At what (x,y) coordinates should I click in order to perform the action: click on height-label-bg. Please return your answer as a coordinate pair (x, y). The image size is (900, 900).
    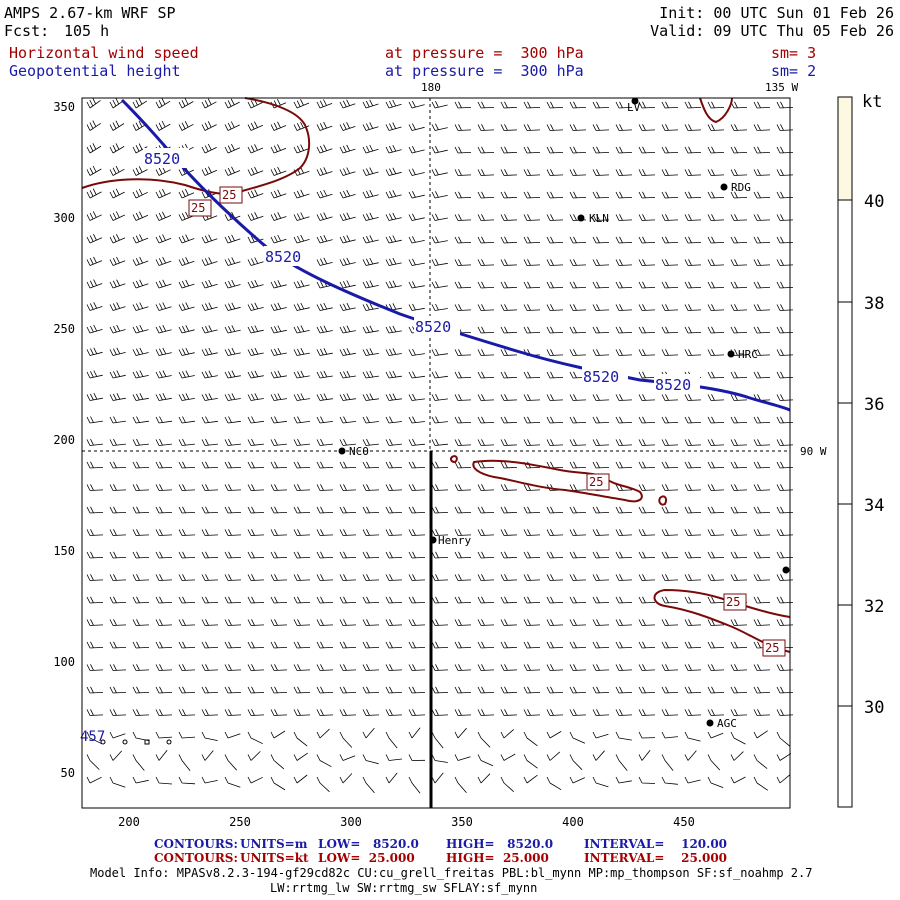
    Looking at the image, I should click on (605, 376).